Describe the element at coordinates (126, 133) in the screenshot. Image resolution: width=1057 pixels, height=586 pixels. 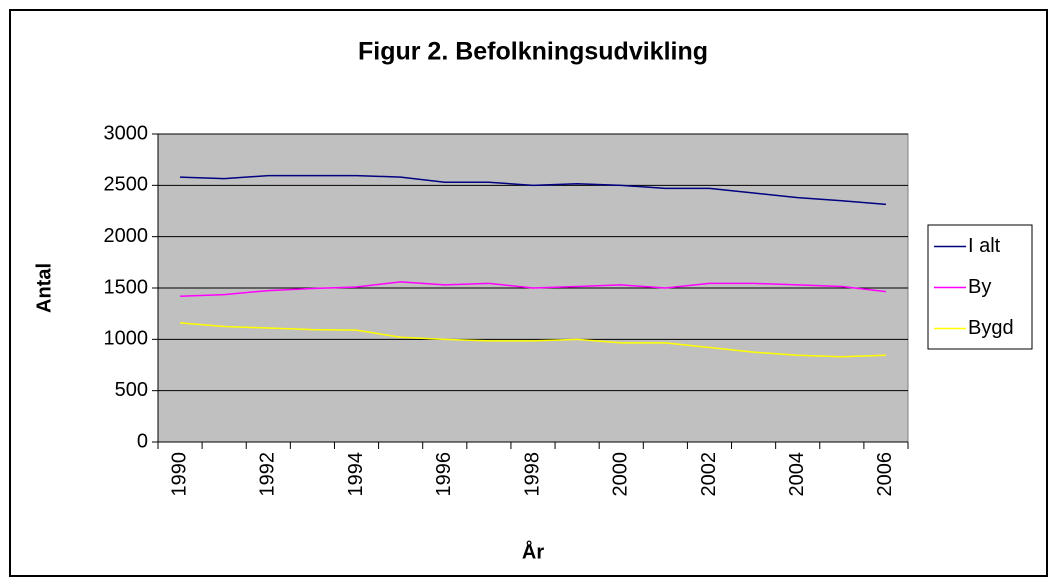
I see `y-tick-label: 3000` at that location.